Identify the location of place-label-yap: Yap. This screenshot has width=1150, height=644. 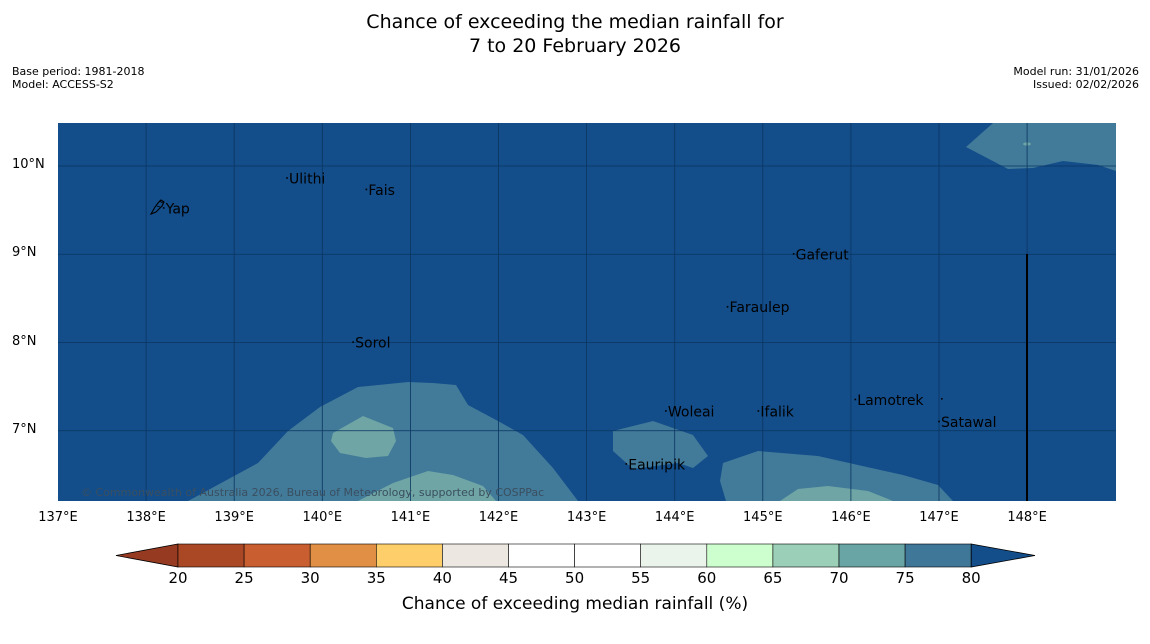
(177, 209).